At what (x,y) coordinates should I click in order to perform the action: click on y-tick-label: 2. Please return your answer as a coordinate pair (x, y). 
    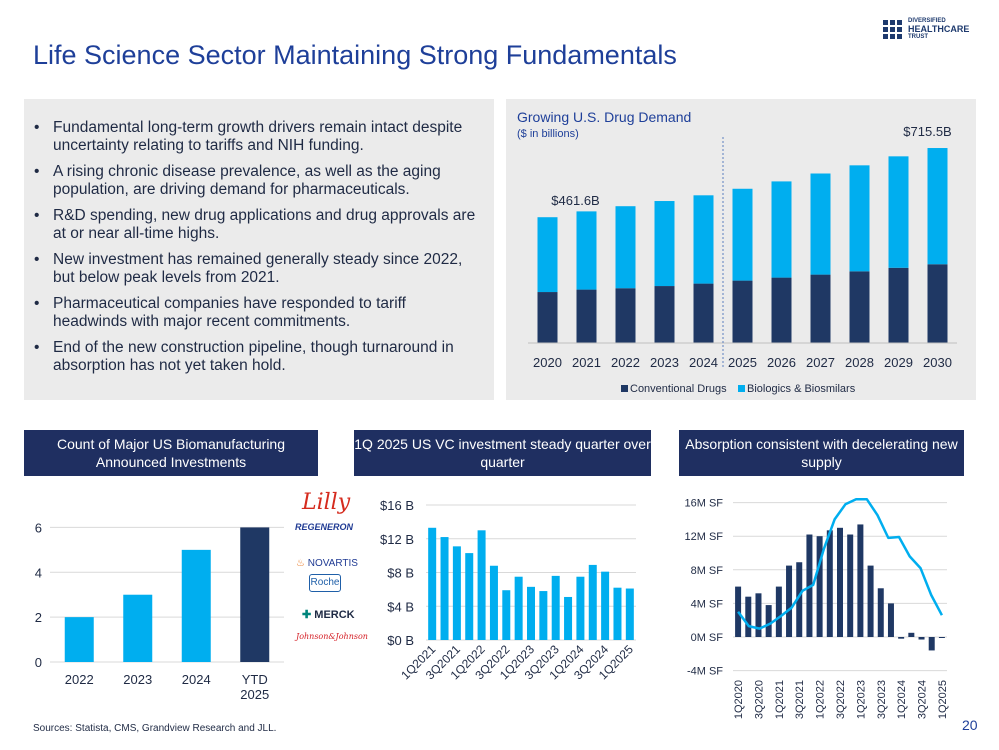
    Looking at the image, I should click on (38, 617).